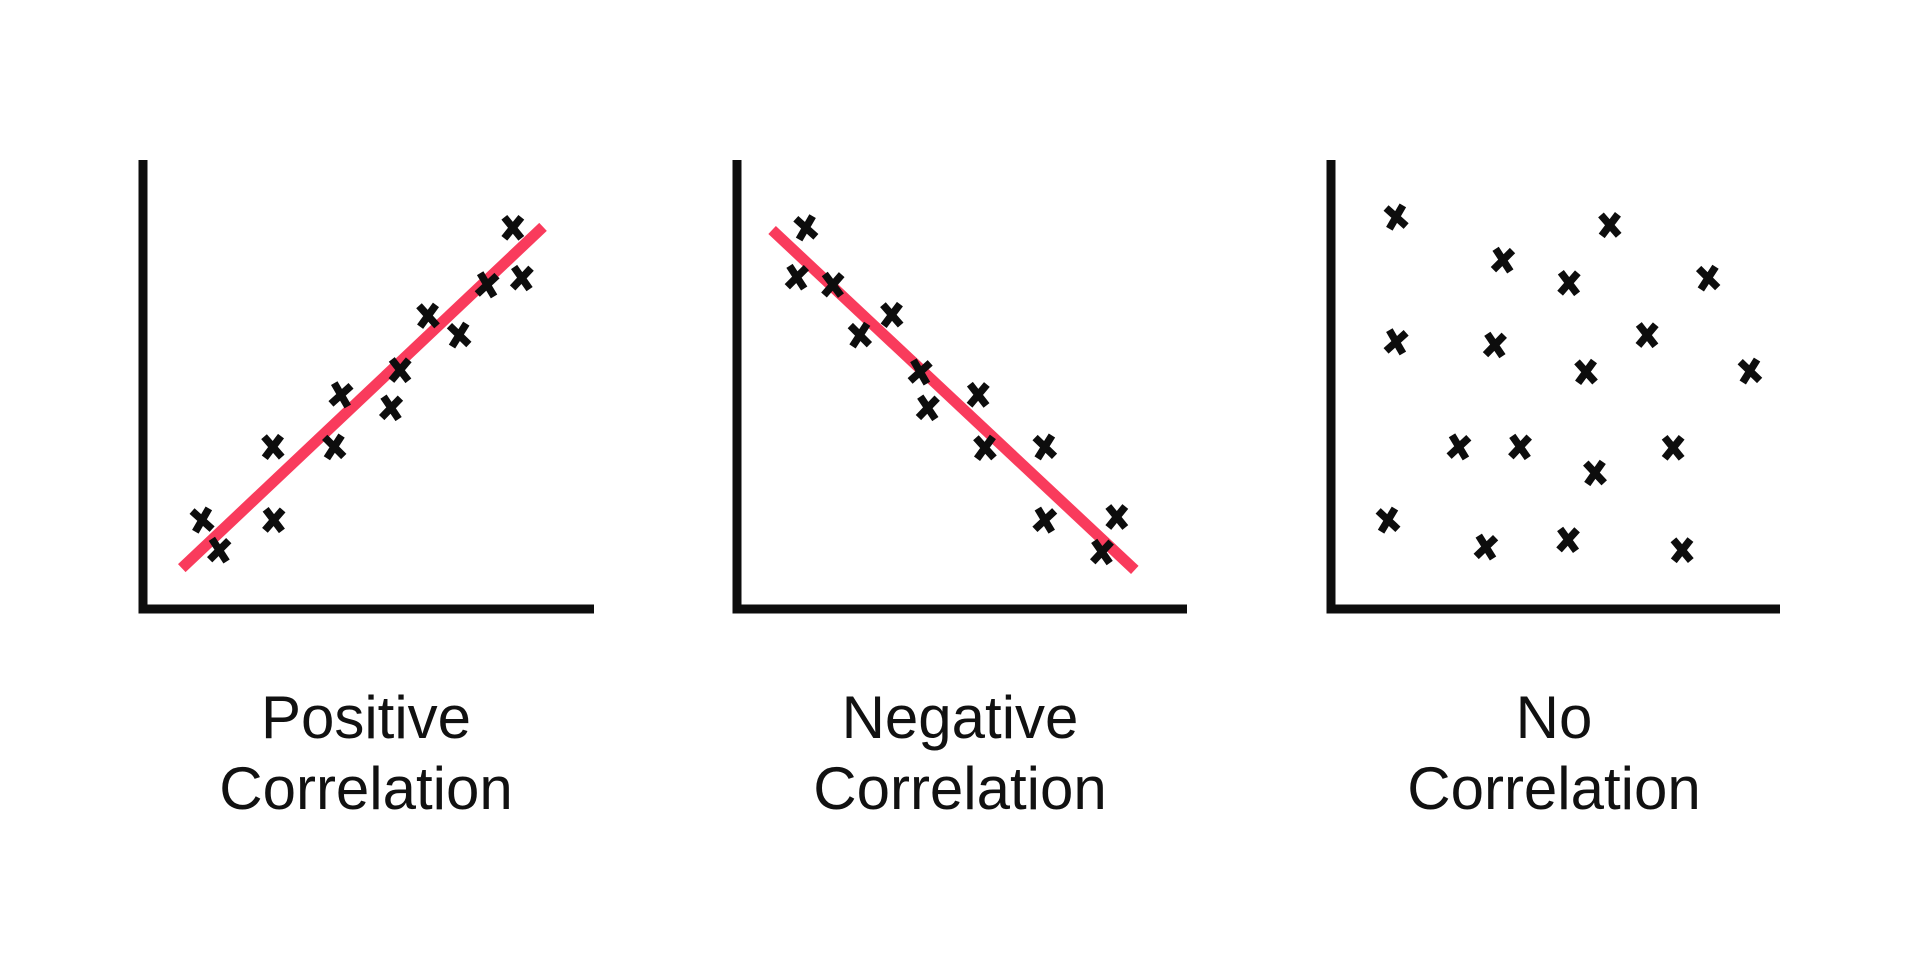 This screenshot has width=1920, height=972. I want to click on caption-line: Negative, so click(960, 717).